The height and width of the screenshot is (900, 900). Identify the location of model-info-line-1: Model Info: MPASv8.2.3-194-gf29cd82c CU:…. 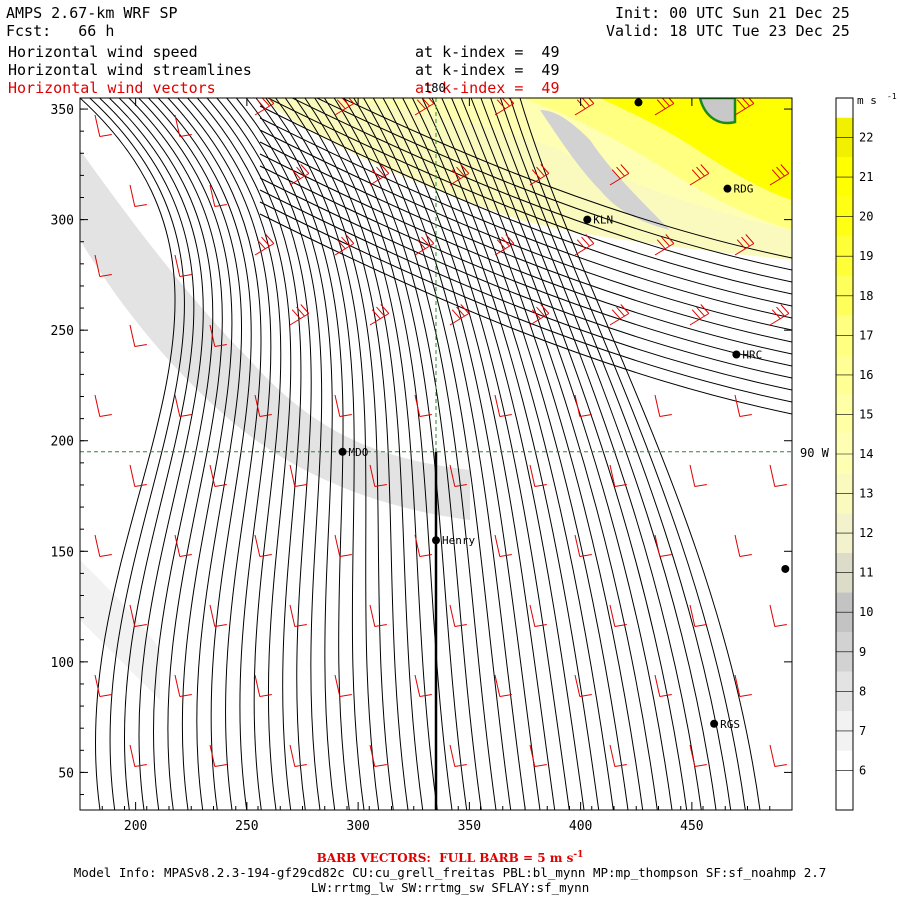
(450, 872).